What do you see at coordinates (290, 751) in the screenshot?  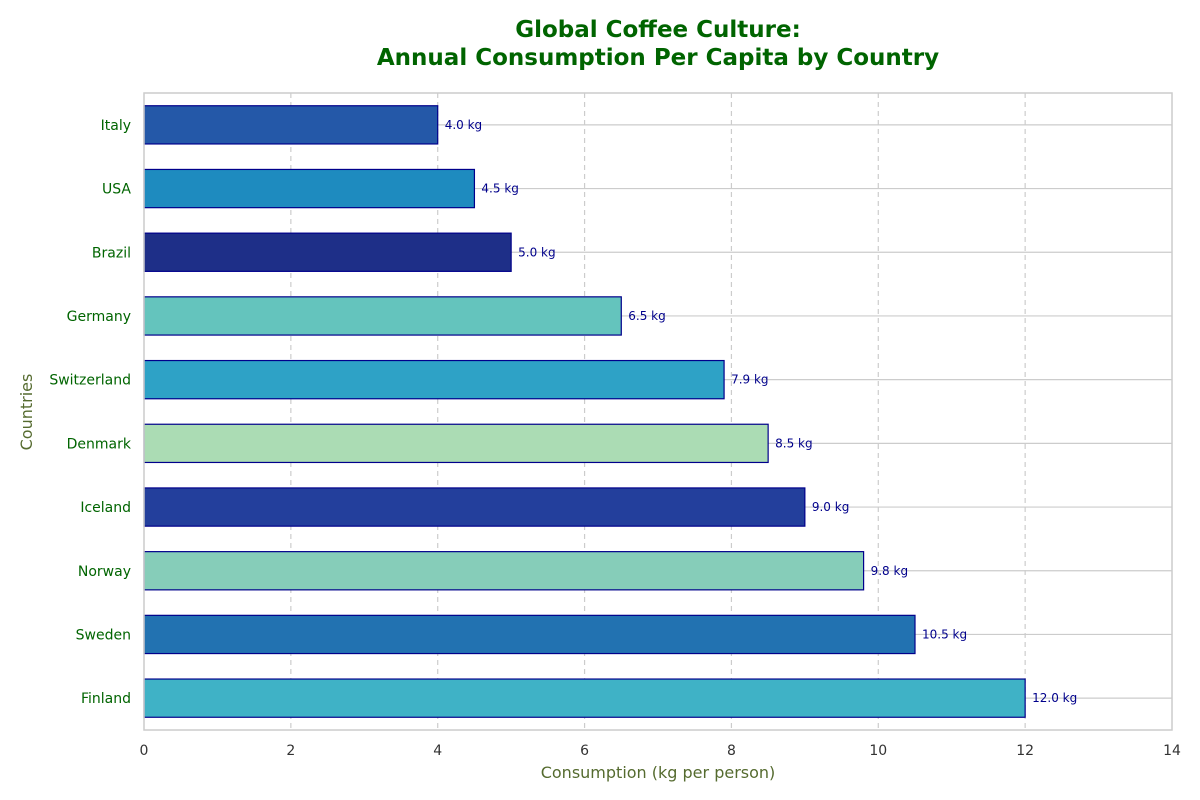 I see `x-tick-label: 2` at bounding box center [290, 751].